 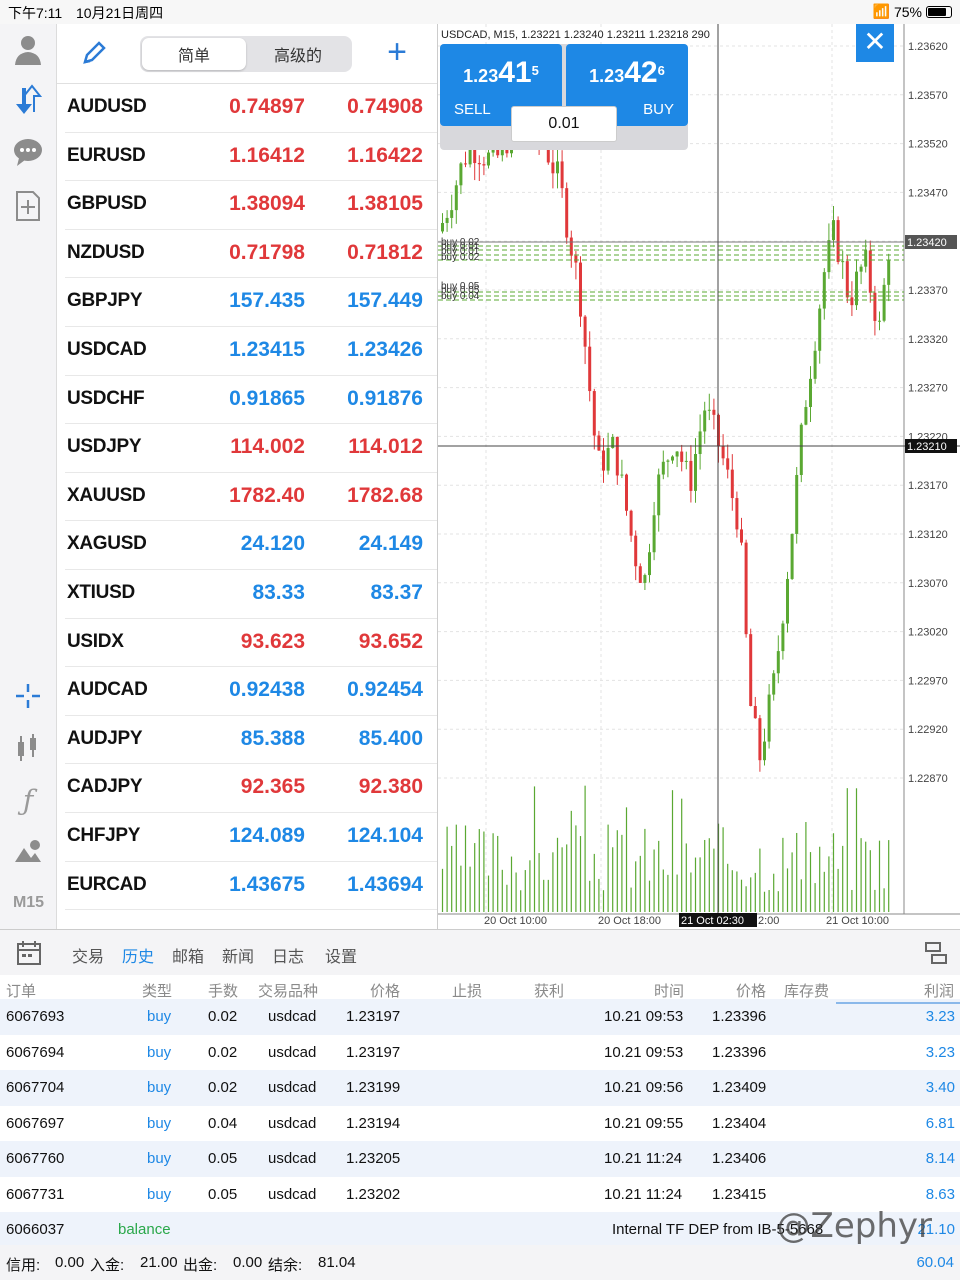 What do you see at coordinates (251, 108) in the screenshot?
I see `quote-row: AUDUSD 0.74897 0.74908` at bounding box center [251, 108].